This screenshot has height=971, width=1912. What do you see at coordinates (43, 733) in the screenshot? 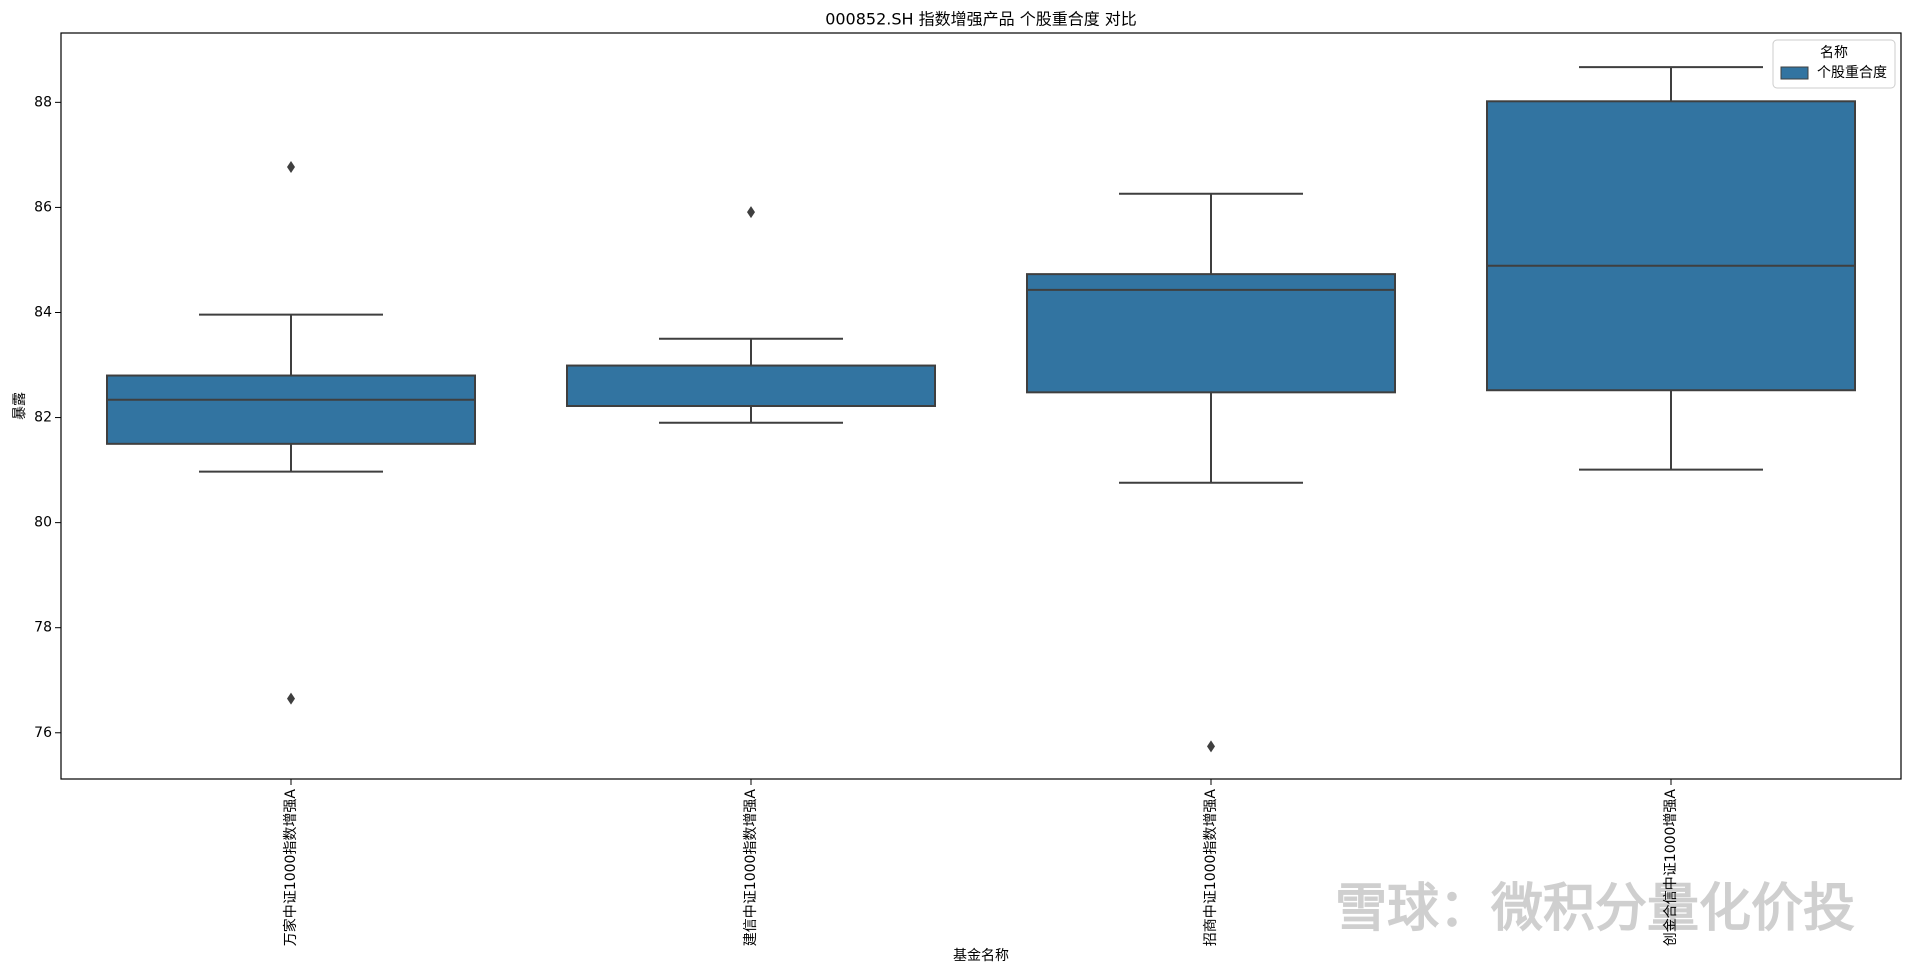
I see `y-tick-label: 76` at bounding box center [43, 733].